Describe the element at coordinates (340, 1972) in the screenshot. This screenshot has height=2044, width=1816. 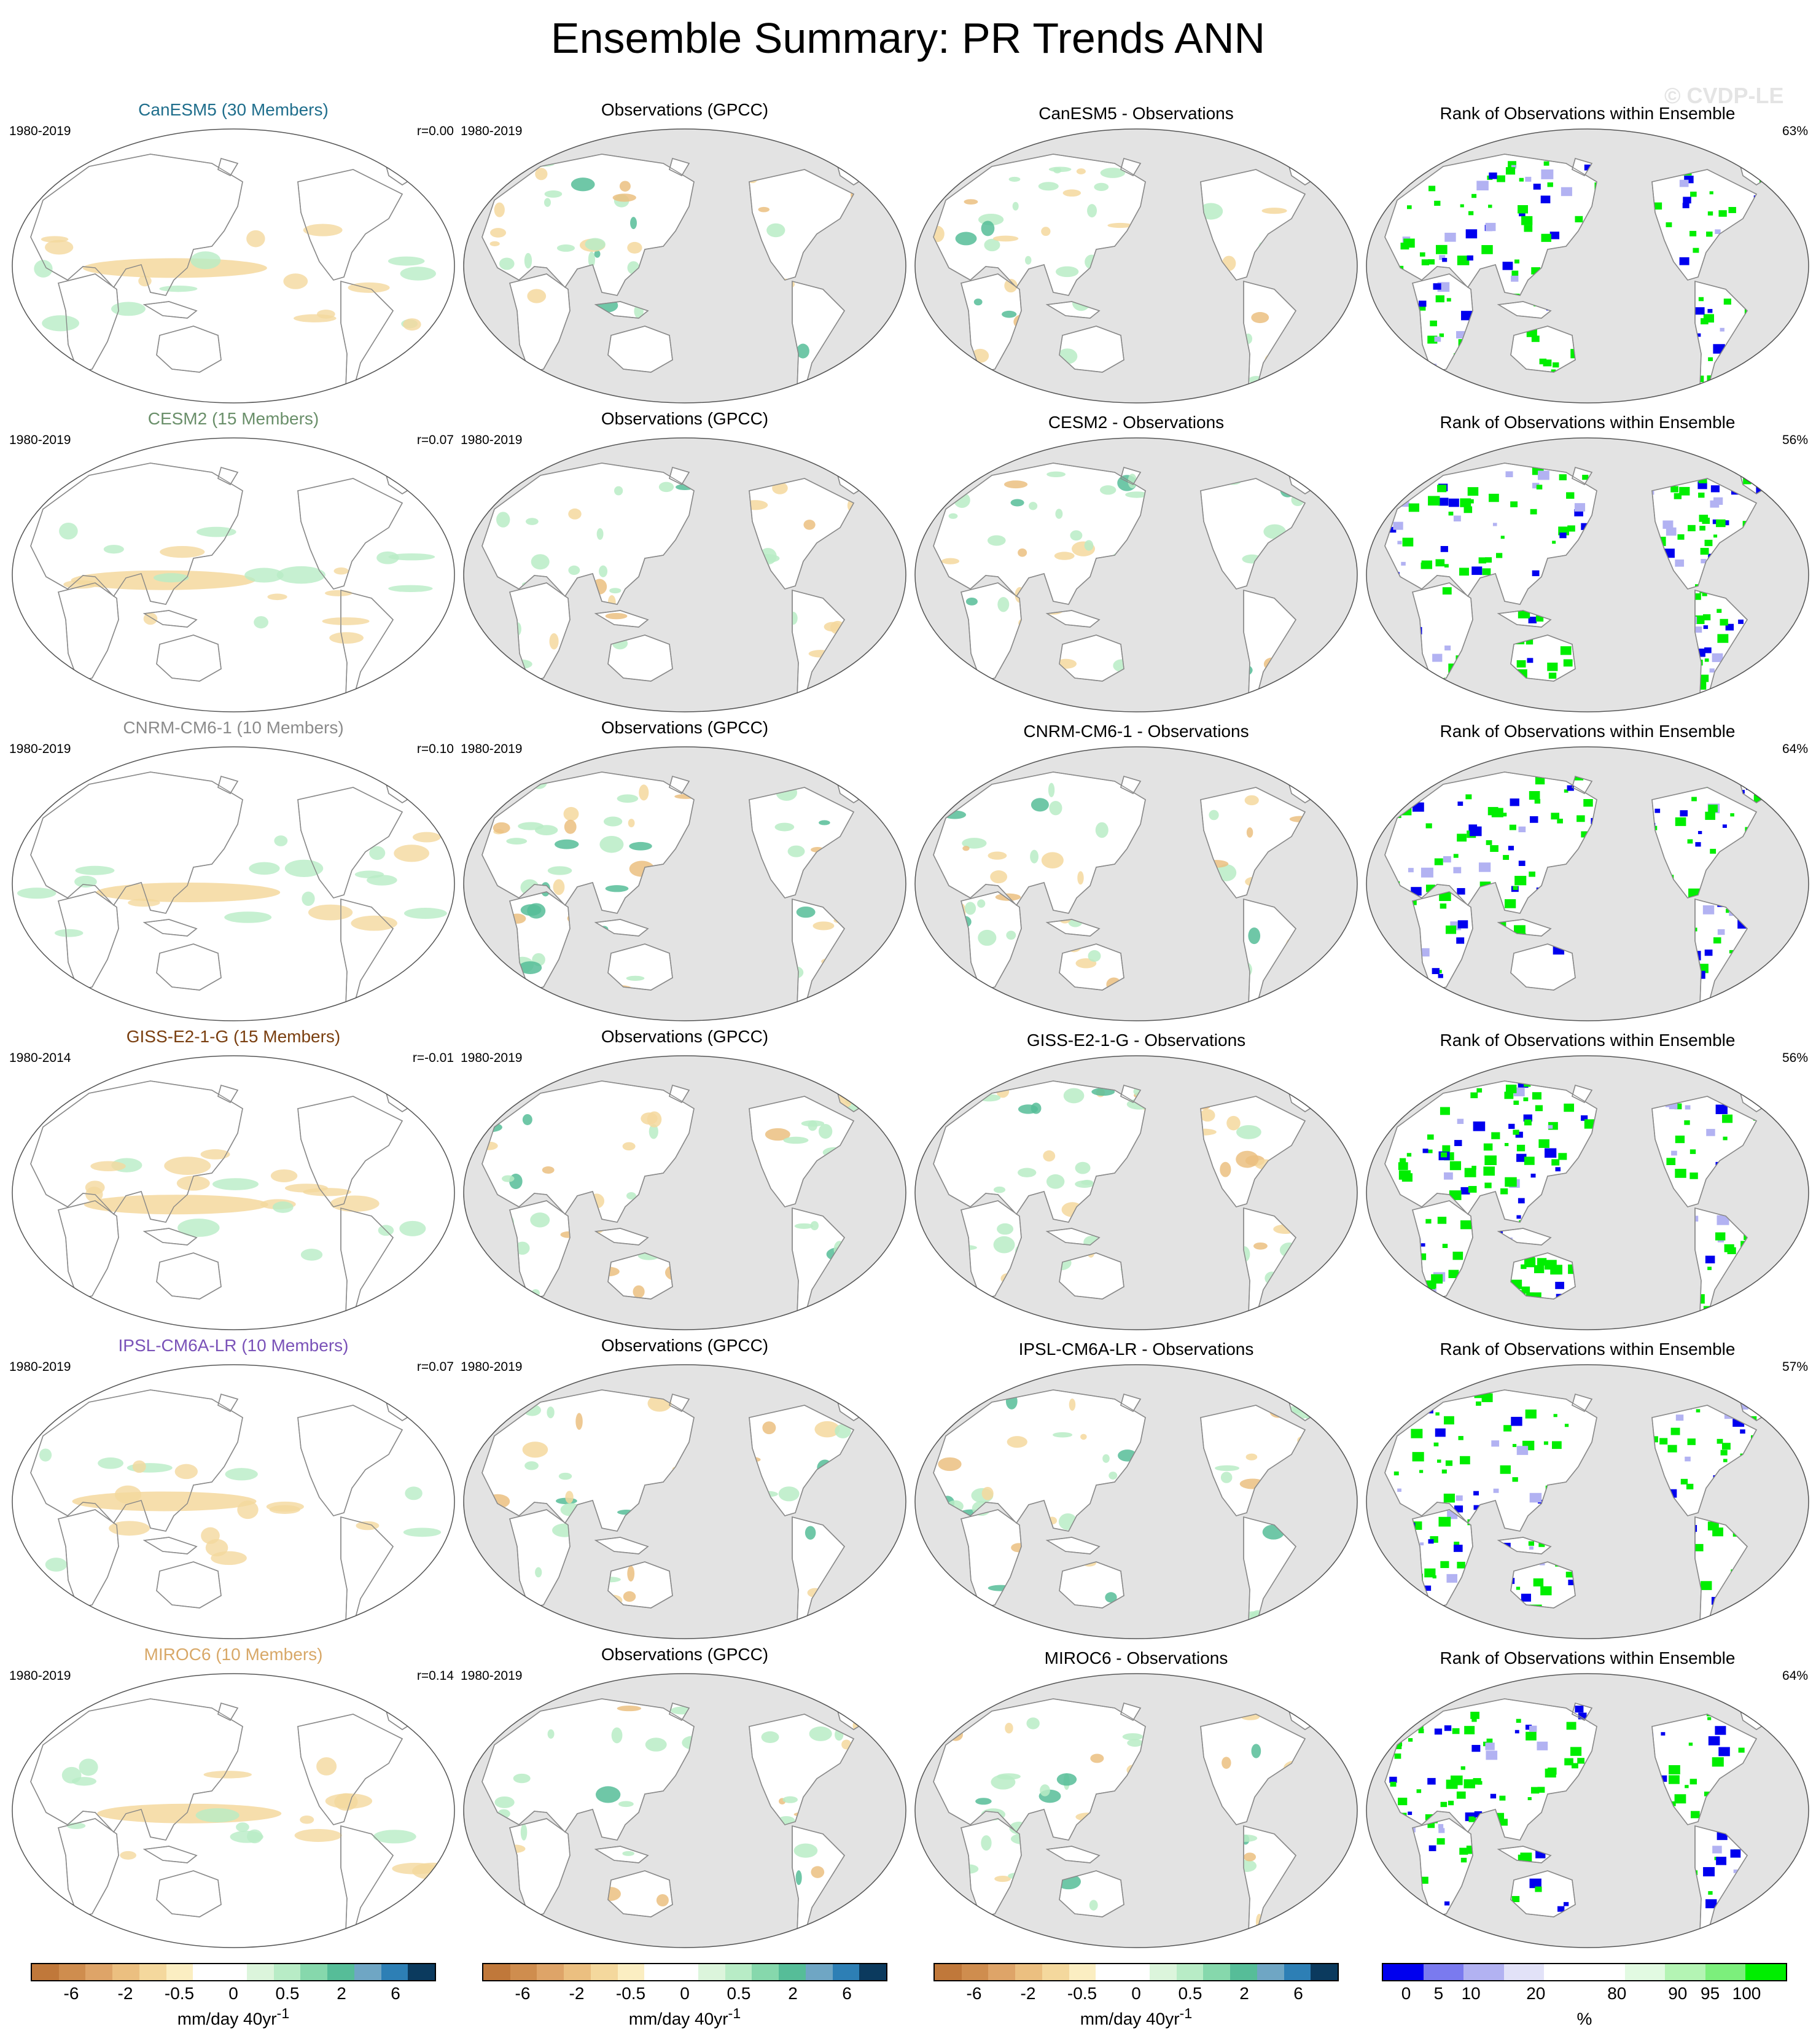
I see `colorbar-swatch` at that location.